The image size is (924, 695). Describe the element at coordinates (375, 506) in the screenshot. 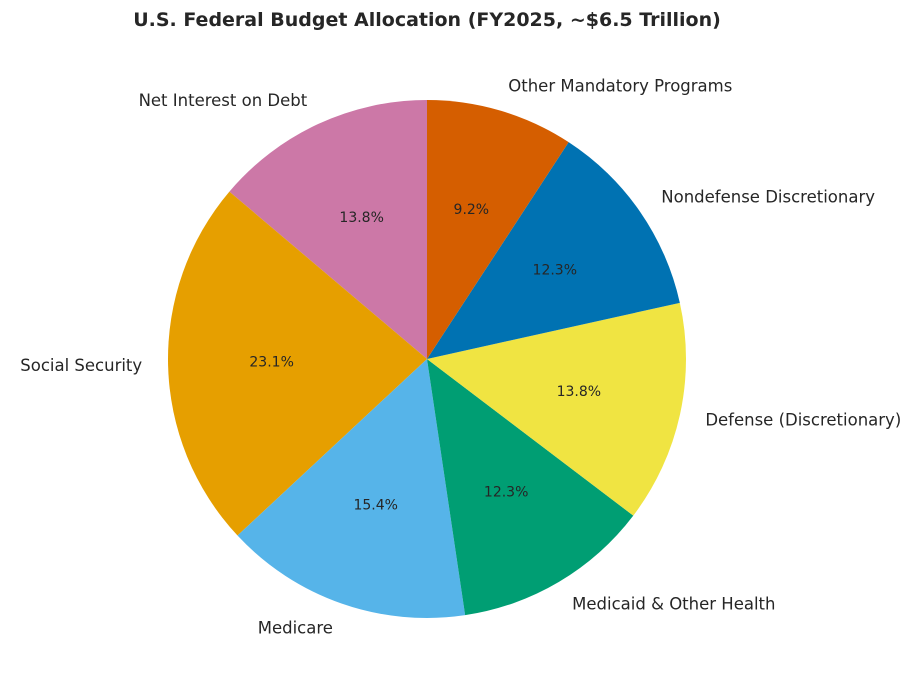

I see `pct-label-medicare: 15.4%` at that location.